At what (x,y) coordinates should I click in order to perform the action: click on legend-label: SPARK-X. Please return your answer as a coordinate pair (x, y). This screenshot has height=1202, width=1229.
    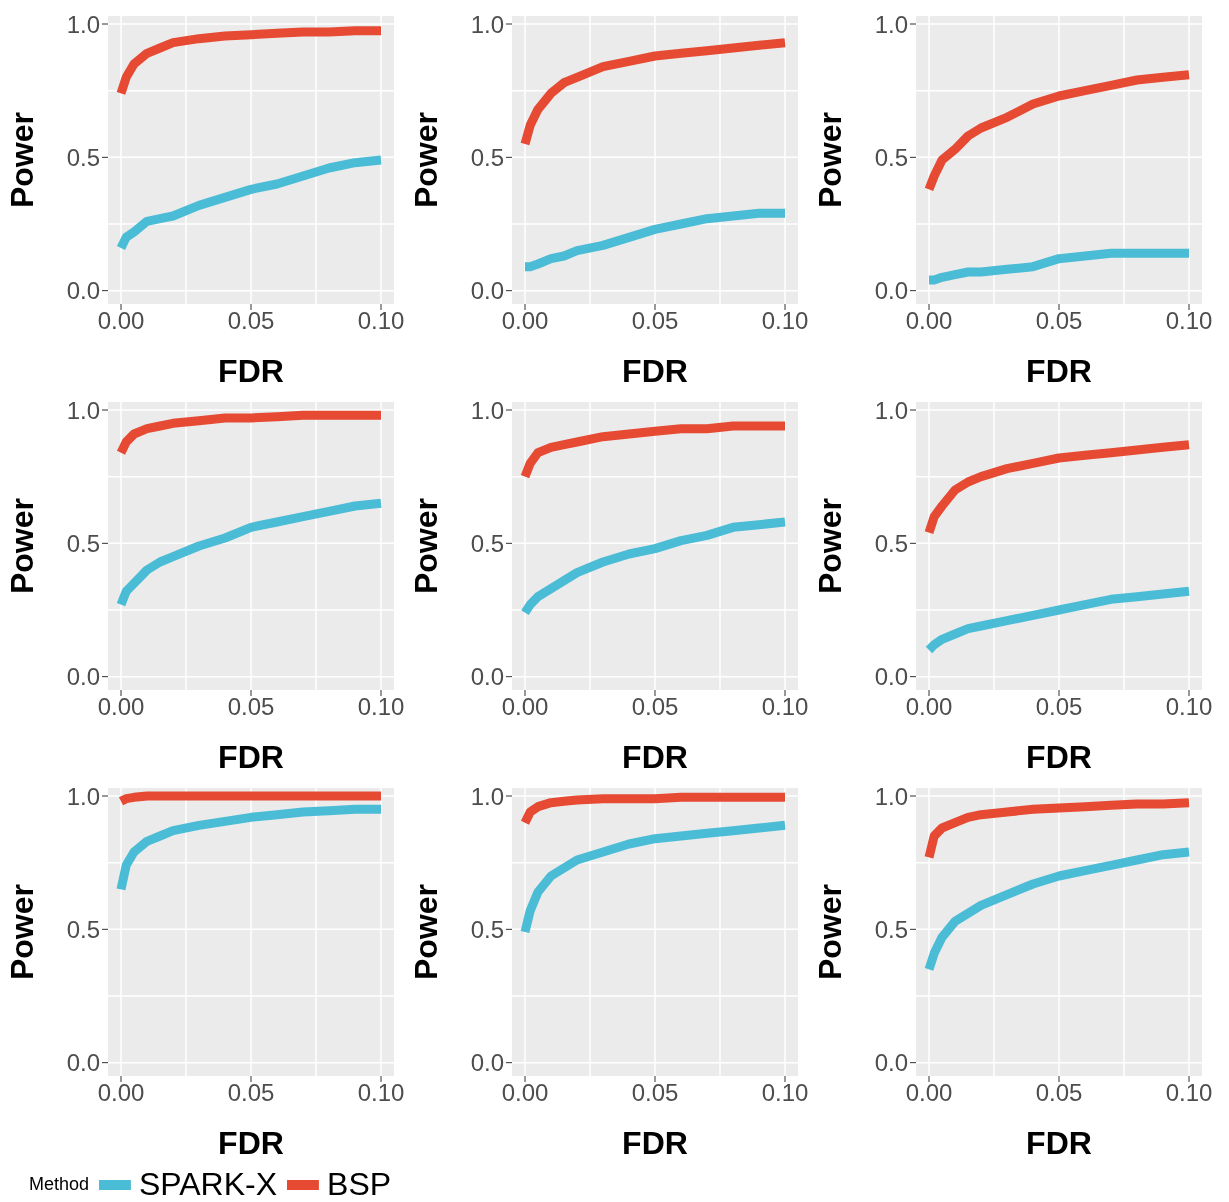
    Looking at the image, I should click on (208, 1184).